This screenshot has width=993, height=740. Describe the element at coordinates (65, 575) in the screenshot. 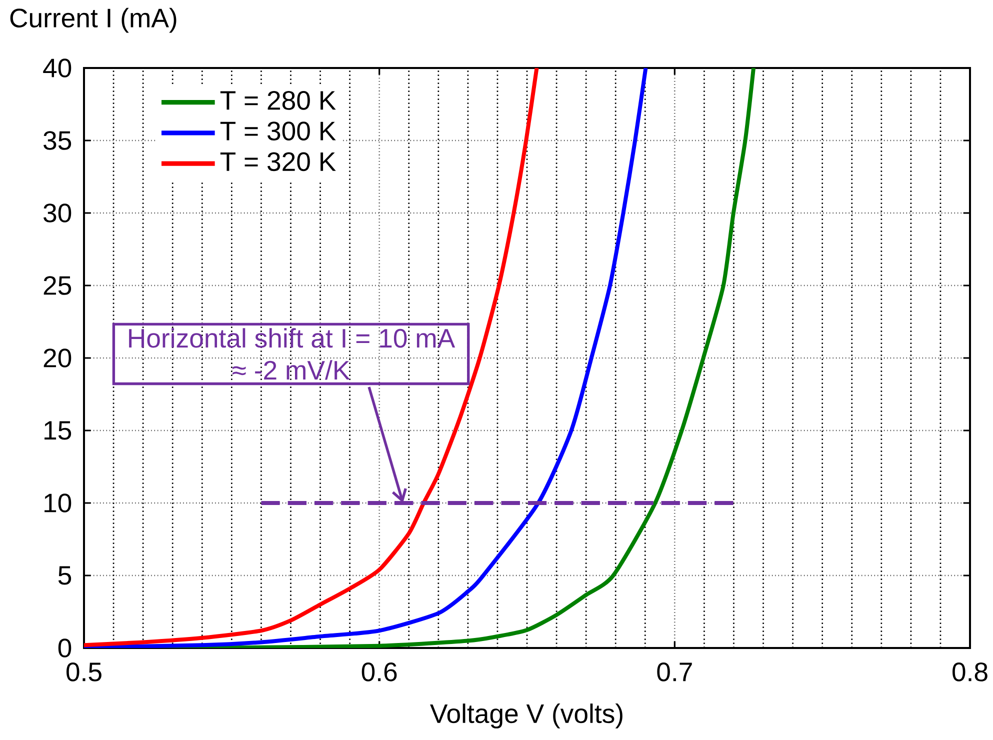

I see `y-tick-label: 5` at that location.